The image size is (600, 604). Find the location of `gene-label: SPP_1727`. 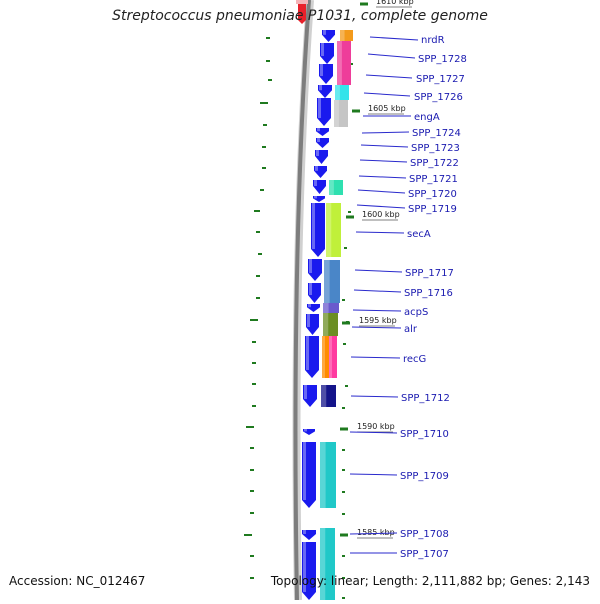

gene-label: SPP_1727 is located at coordinates (440, 79).